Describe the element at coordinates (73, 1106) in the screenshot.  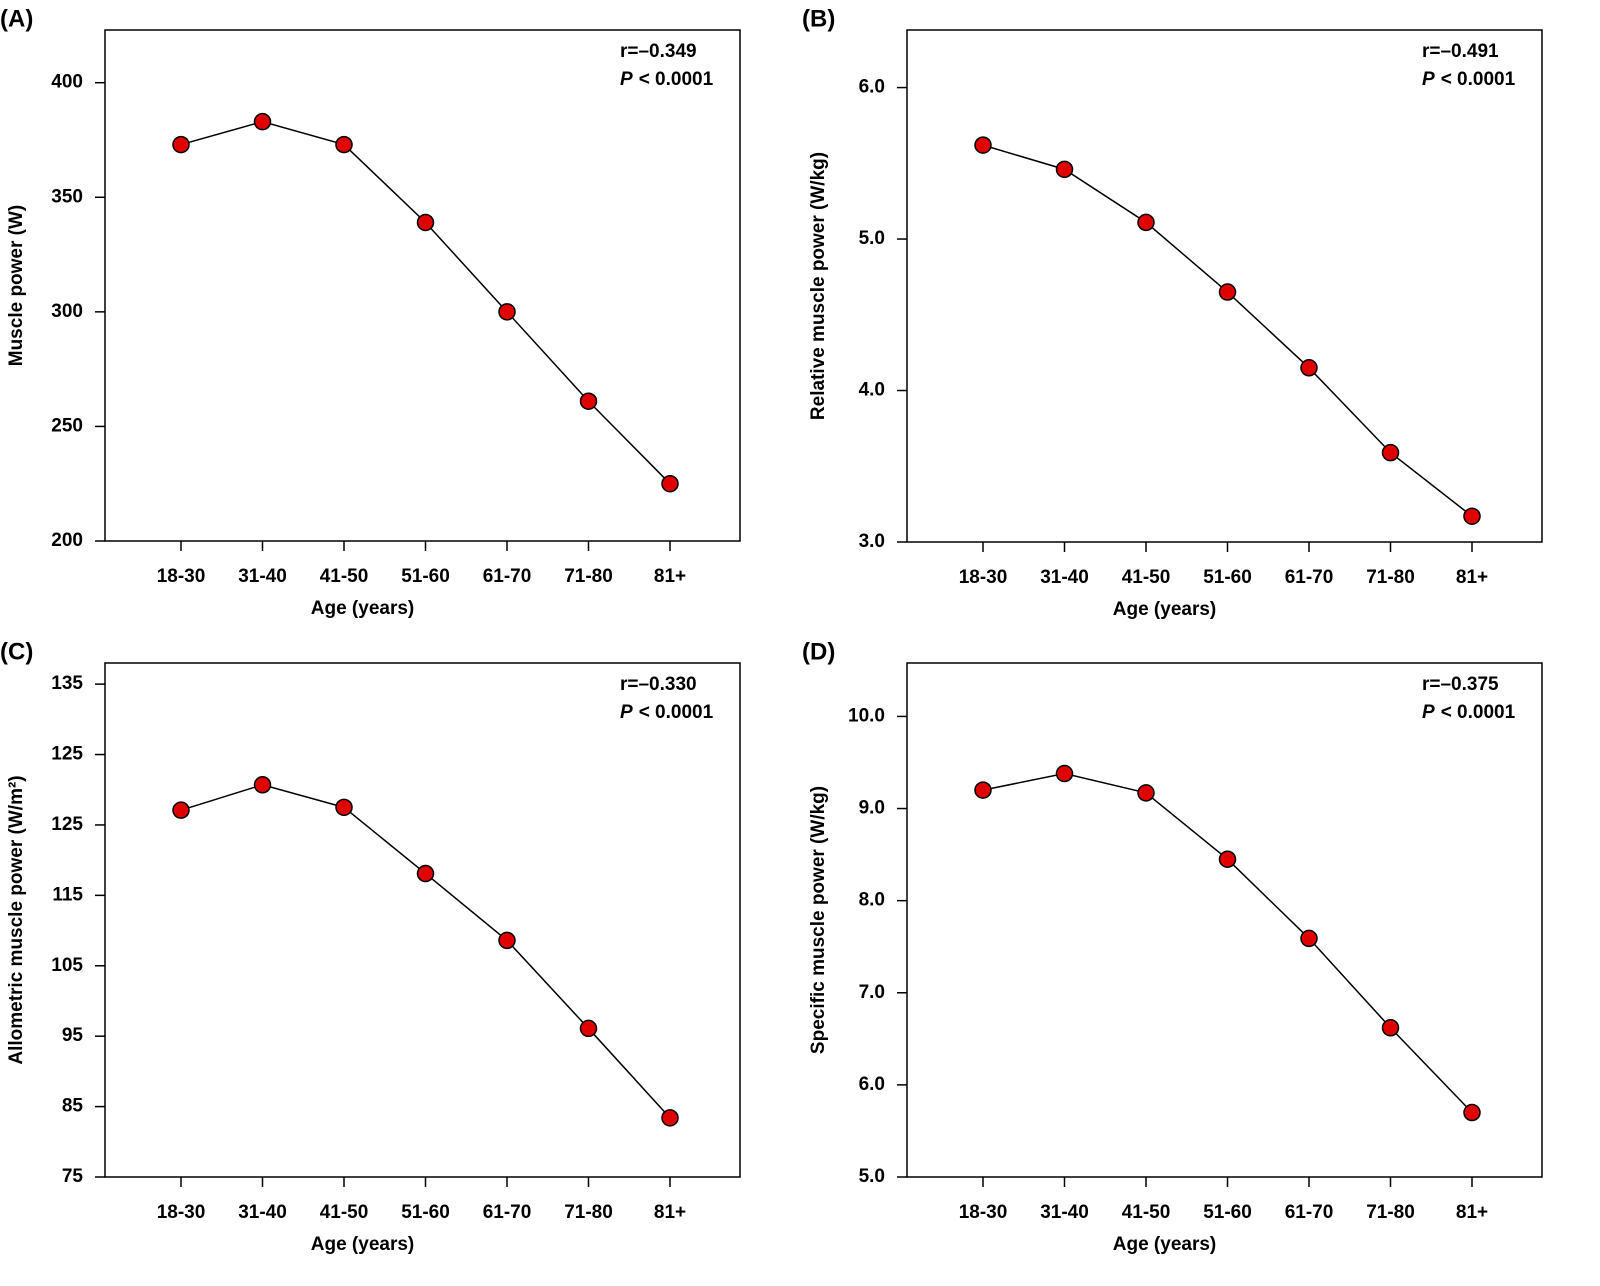
I see `y-tick-label: 85` at that location.